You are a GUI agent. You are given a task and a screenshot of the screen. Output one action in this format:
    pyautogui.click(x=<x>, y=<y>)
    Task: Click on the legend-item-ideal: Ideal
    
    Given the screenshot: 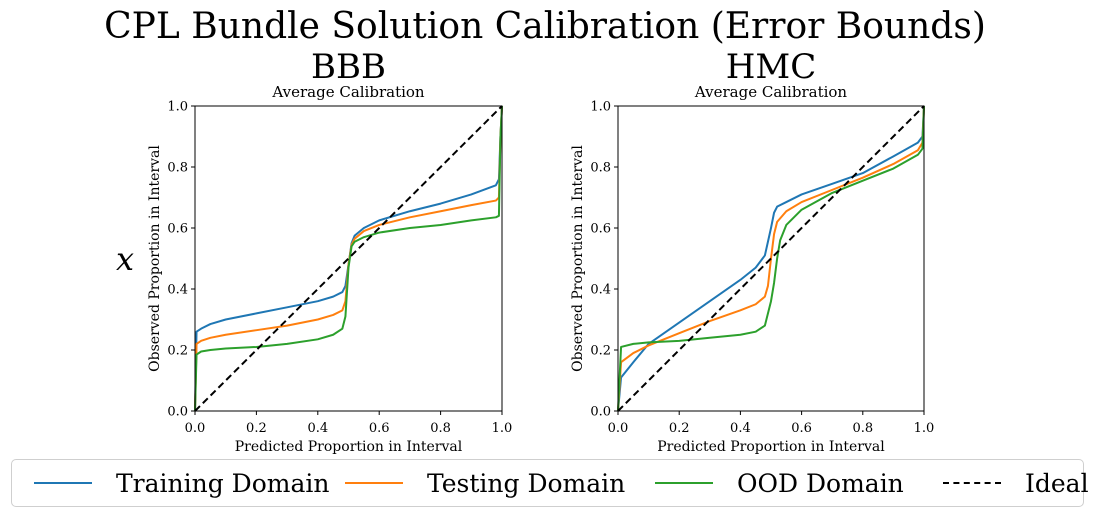 What is the action you would take?
    pyautogui.click(x=1016, y=483)
    